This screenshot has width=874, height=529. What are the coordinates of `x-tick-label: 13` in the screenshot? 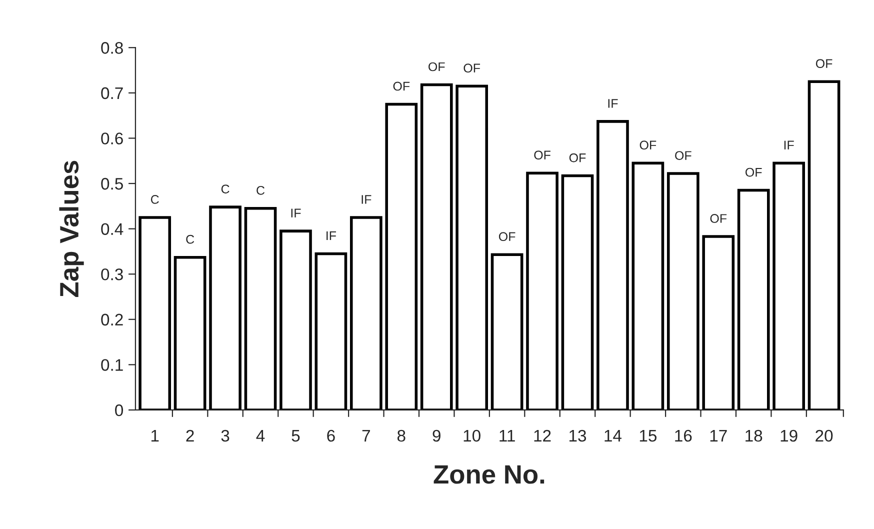 It's located at (577, 436).